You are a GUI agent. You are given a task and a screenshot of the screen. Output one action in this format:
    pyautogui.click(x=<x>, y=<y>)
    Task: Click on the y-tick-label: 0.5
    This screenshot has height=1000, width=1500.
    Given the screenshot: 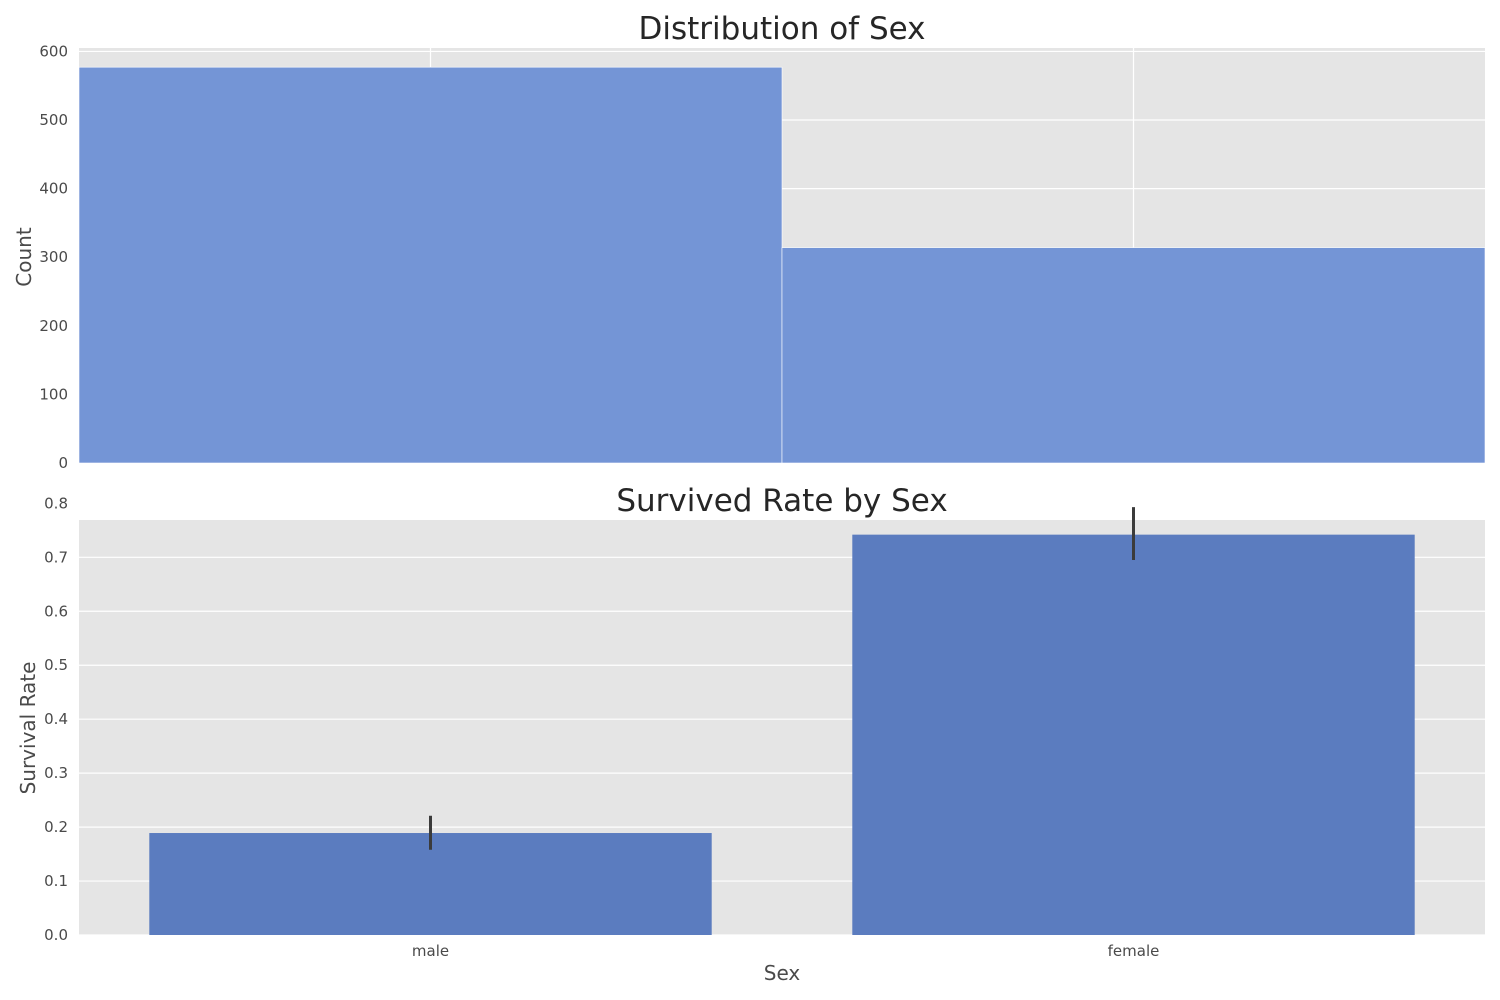 What is the action you would take?
    pyautogui.click(x=56, y=665)
    